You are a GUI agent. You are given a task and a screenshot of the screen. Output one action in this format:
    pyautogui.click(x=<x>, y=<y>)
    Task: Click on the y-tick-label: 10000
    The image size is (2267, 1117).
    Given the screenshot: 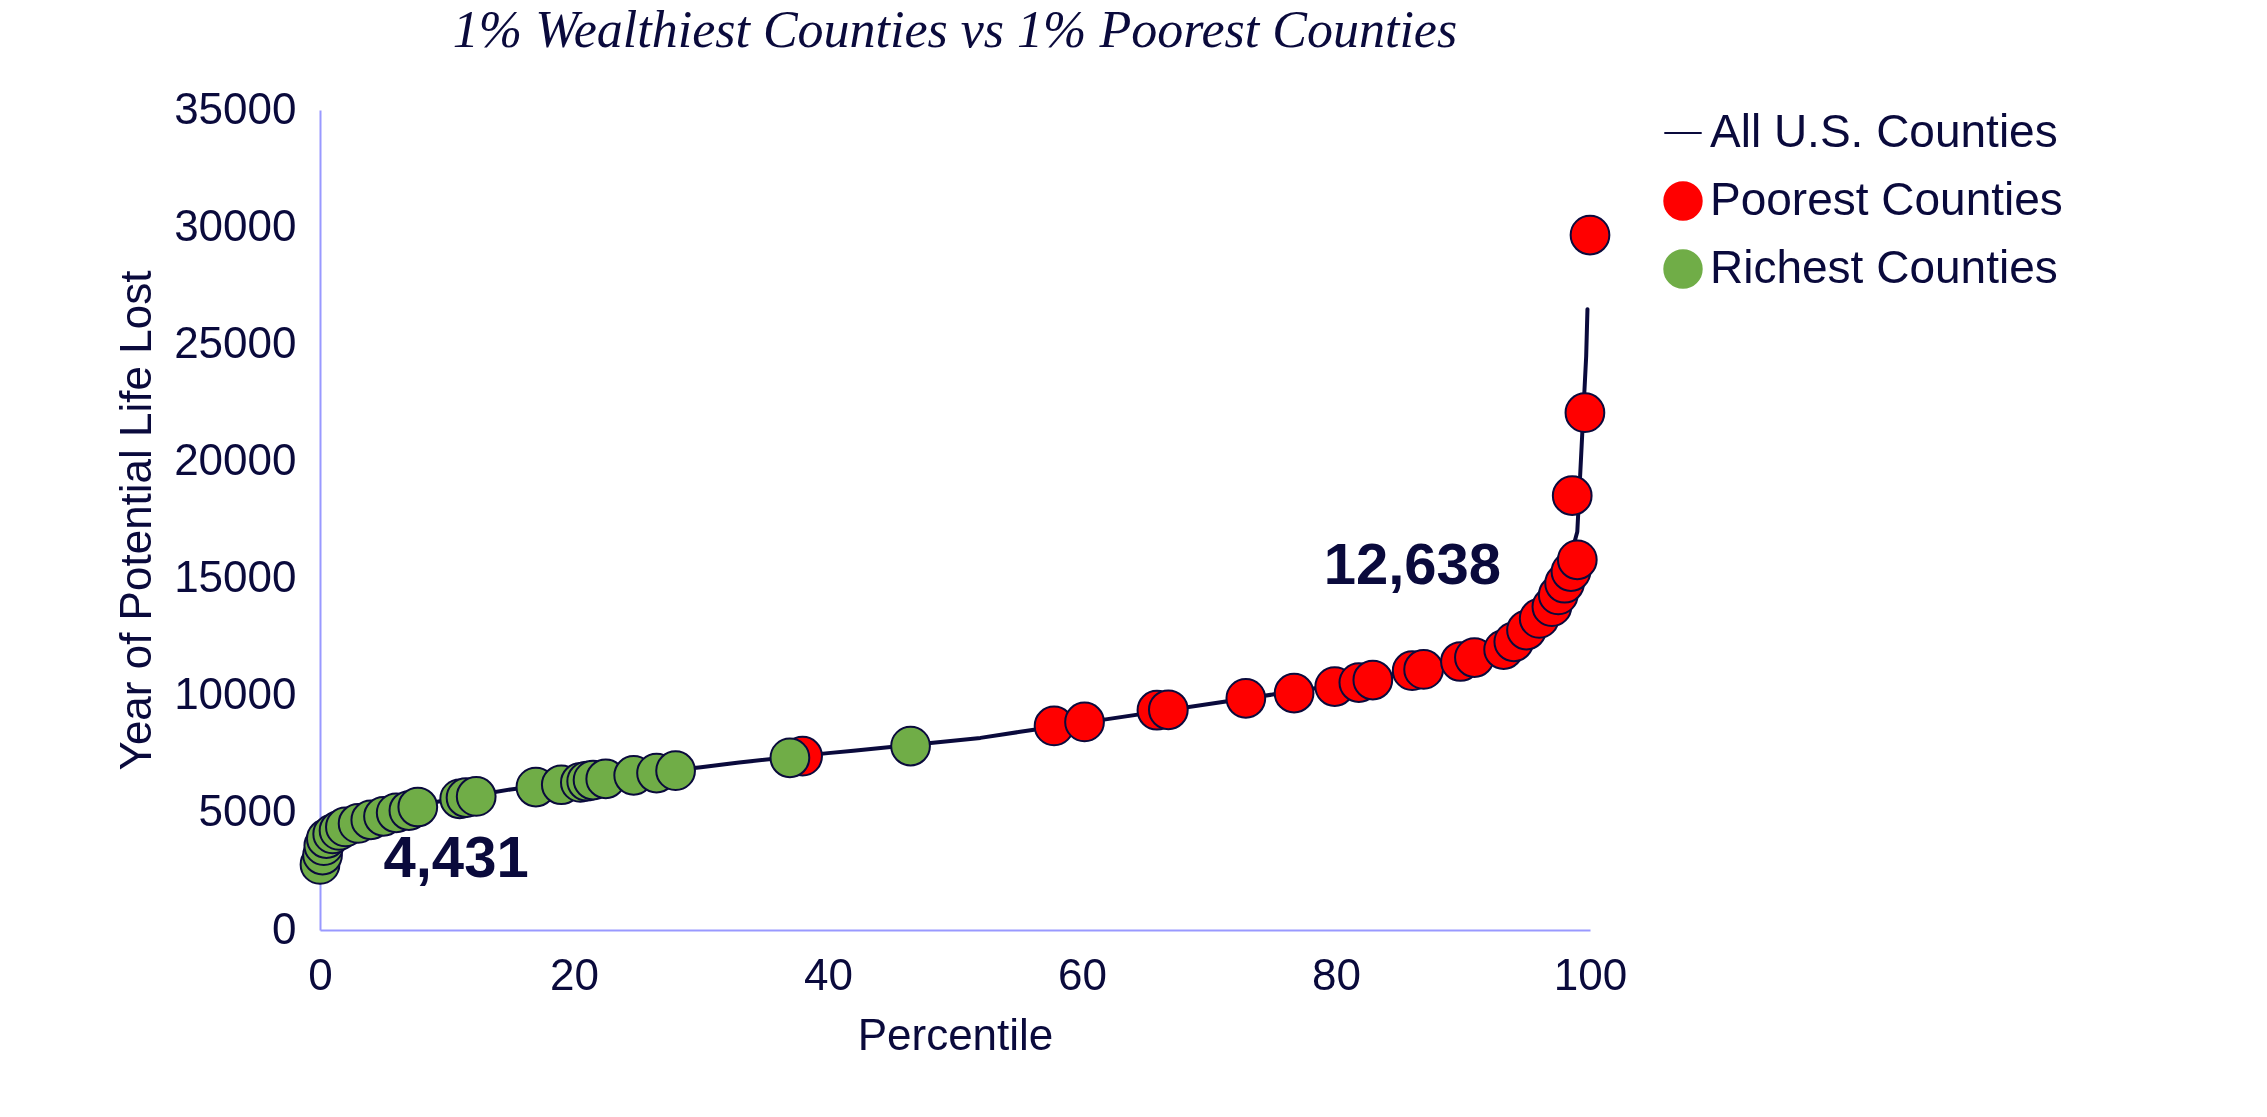 What is the action you would take?
    pyautogui.click(x=235, y=694)
    